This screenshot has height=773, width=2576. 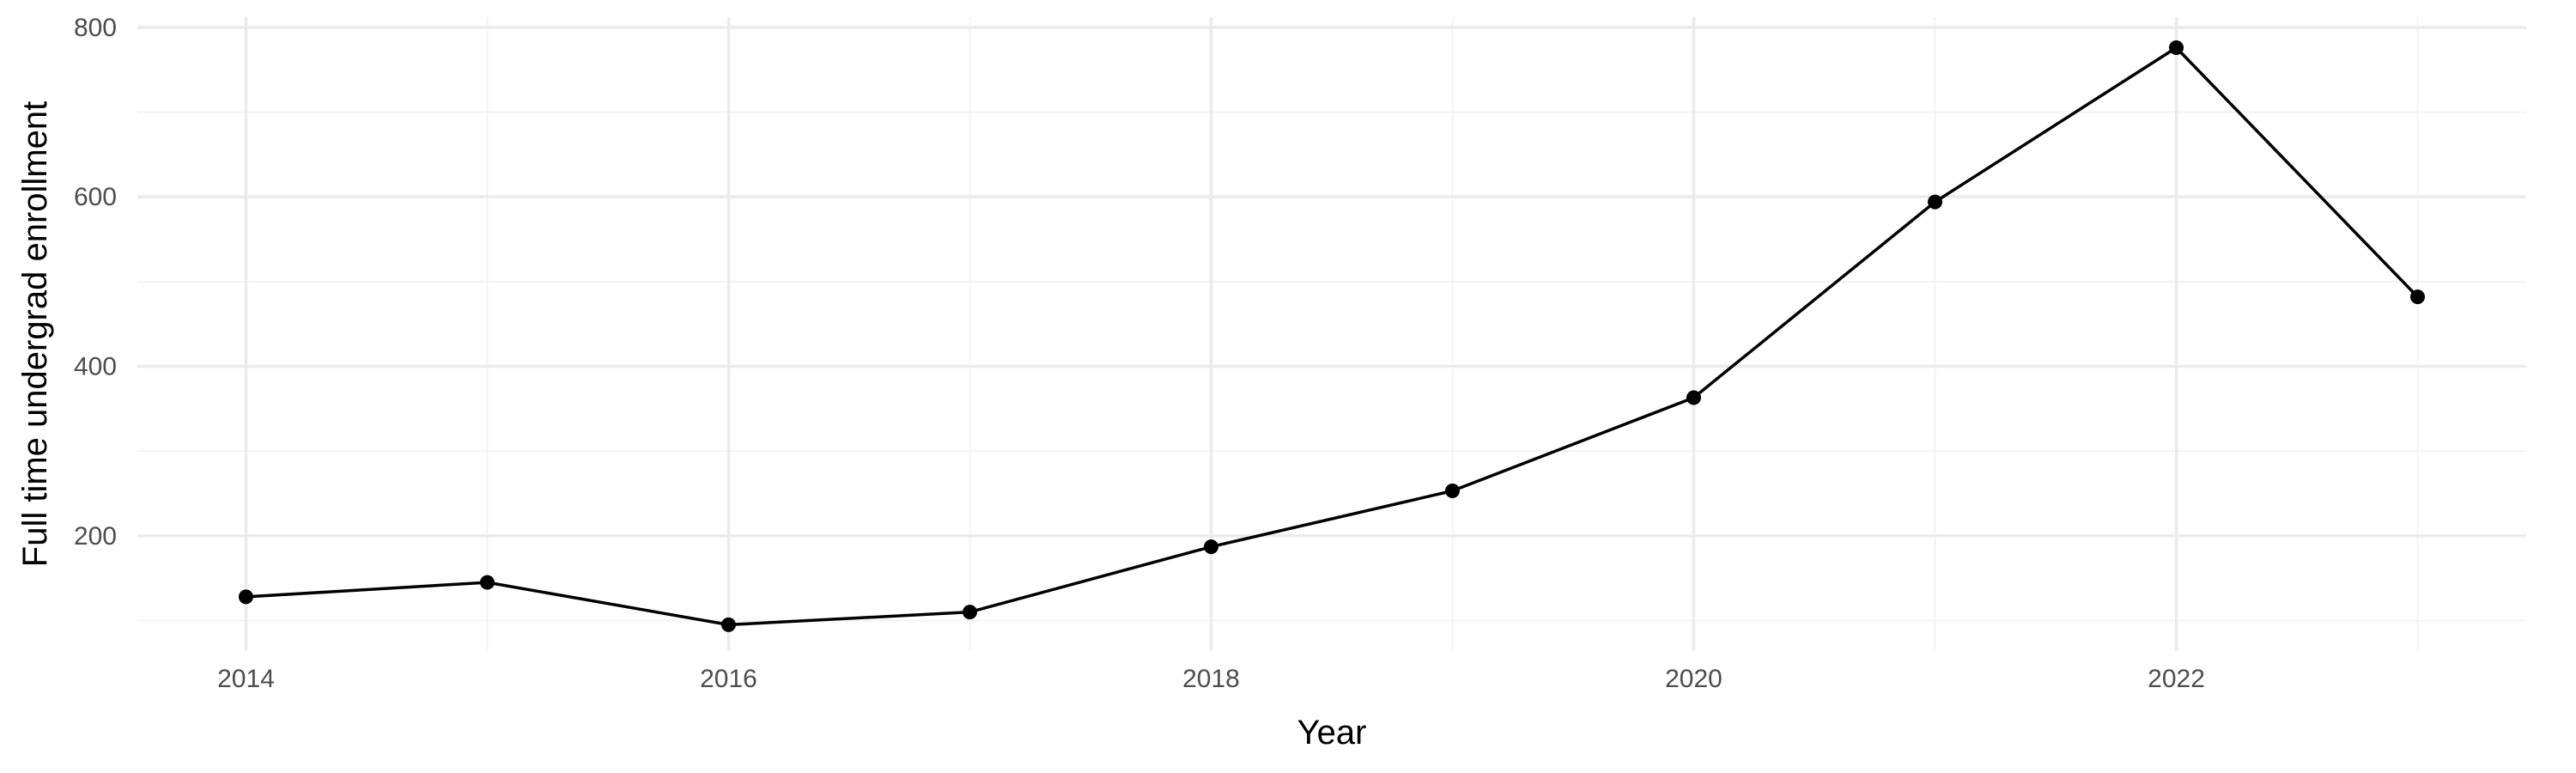 I want to click on y-tick-label: 600, so click(x=96, y=197).